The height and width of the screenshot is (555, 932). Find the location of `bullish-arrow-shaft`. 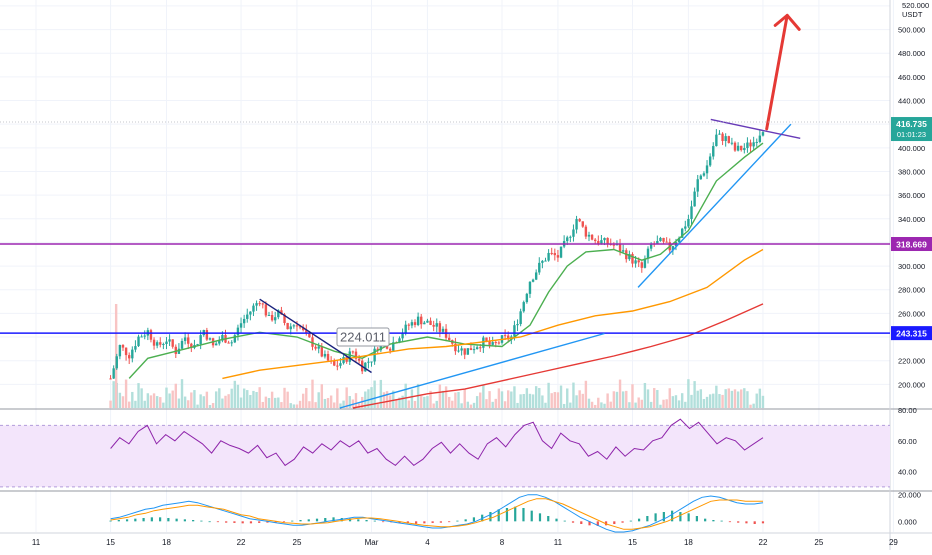

bullish-arrow-shaft is located at coordinates (777, 72).